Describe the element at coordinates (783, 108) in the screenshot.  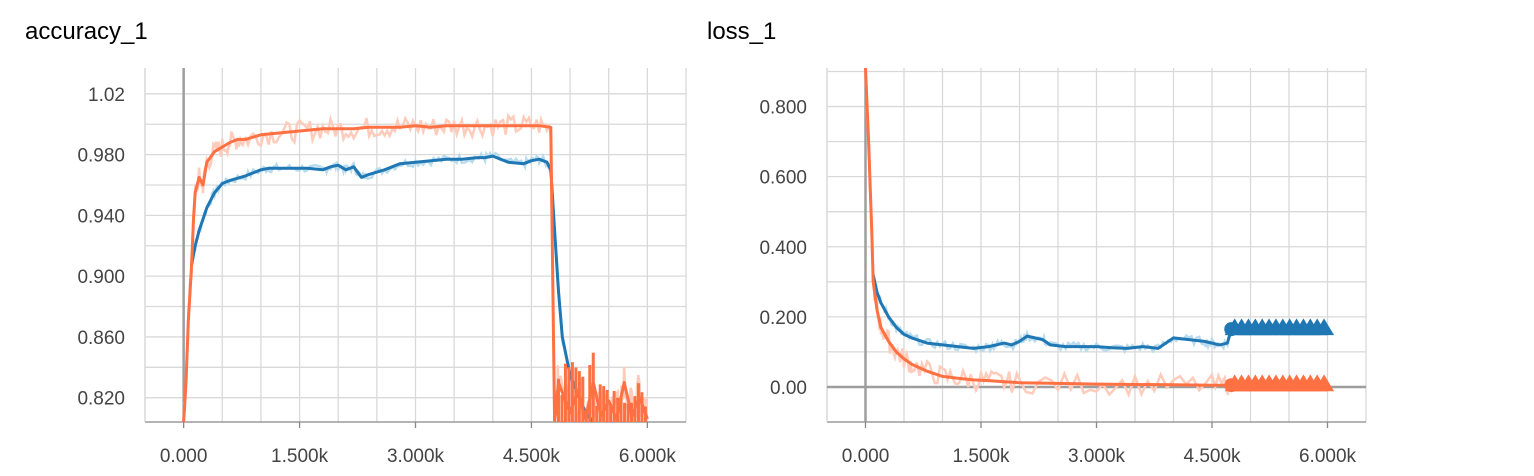
I see `y-tick-label: 0.800` at that location.